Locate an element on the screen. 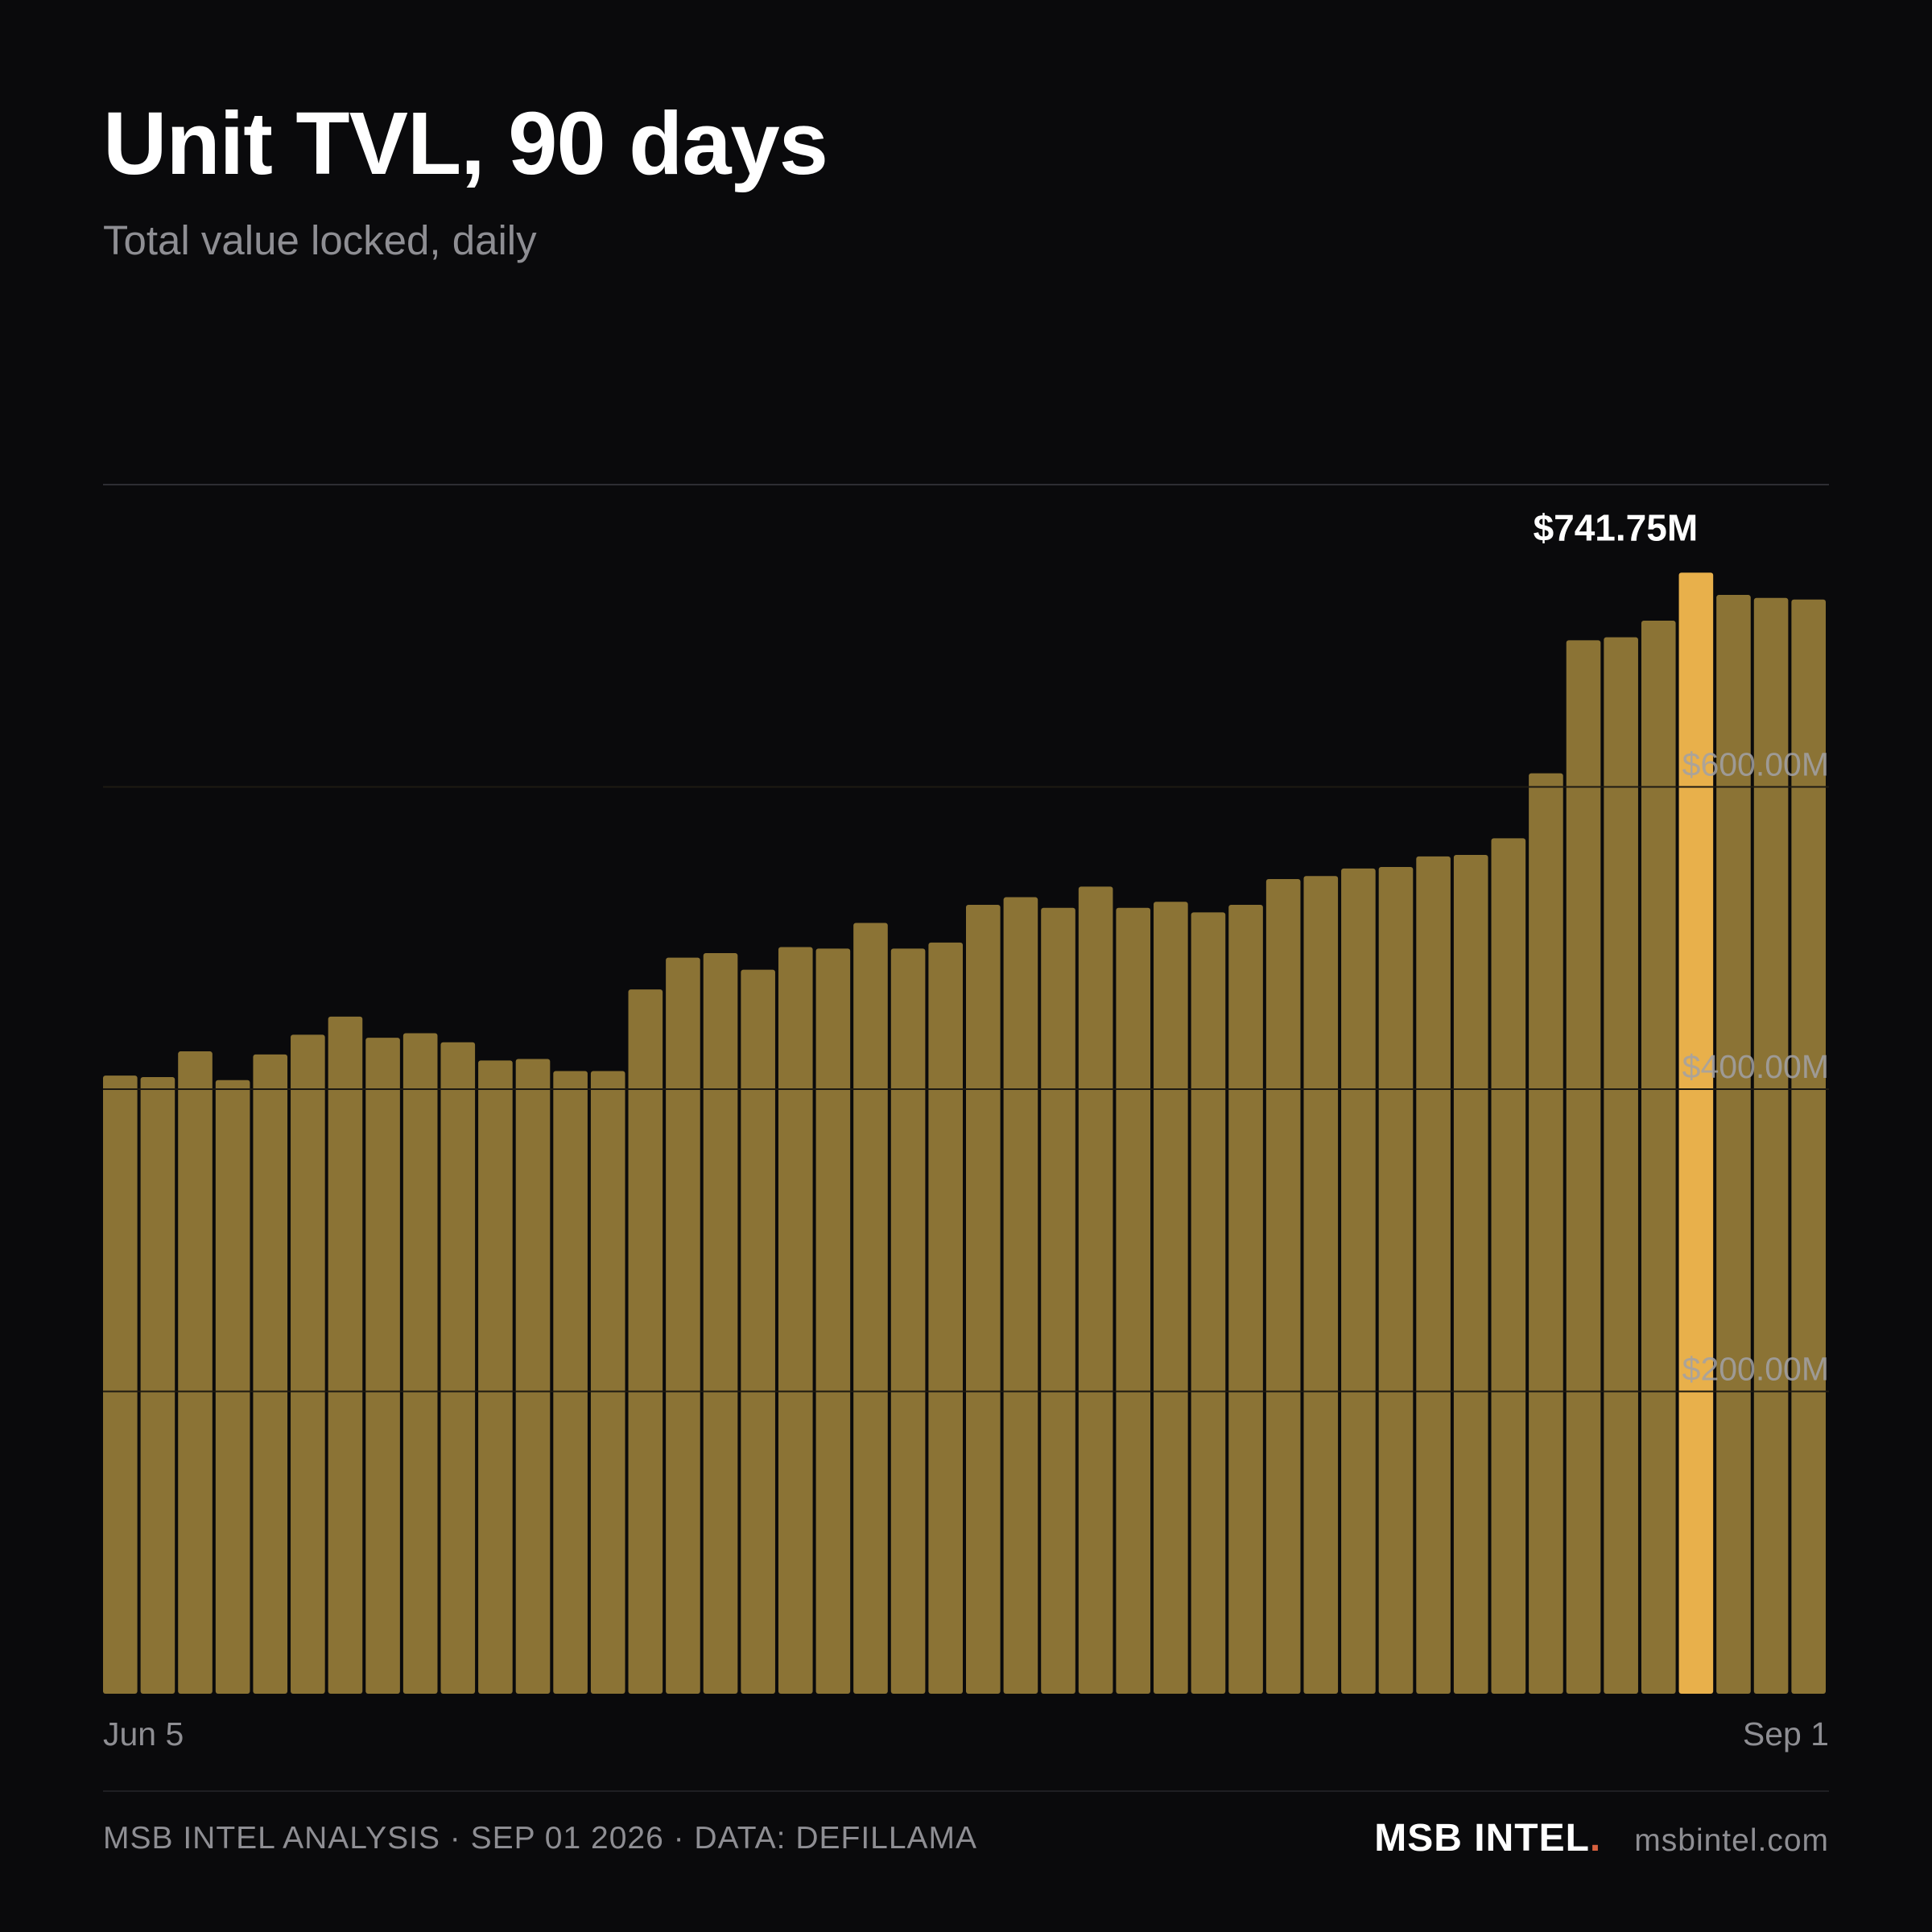  y-tick-label: $400.00M is located at coordinates (1755, 1066).